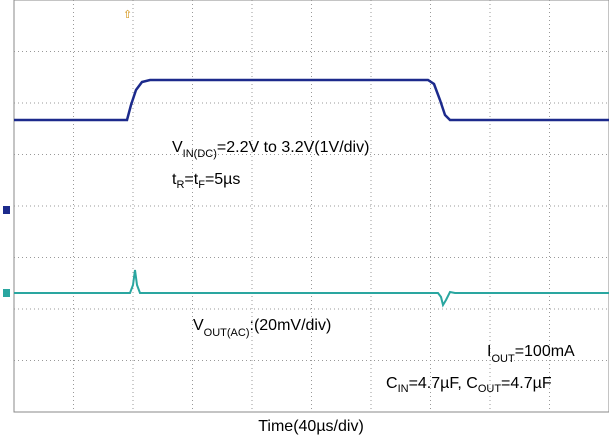  What do you see at coordinates (201, 185) in the screenshot?
I see `subscript: F` at bounding box center [201, 185].